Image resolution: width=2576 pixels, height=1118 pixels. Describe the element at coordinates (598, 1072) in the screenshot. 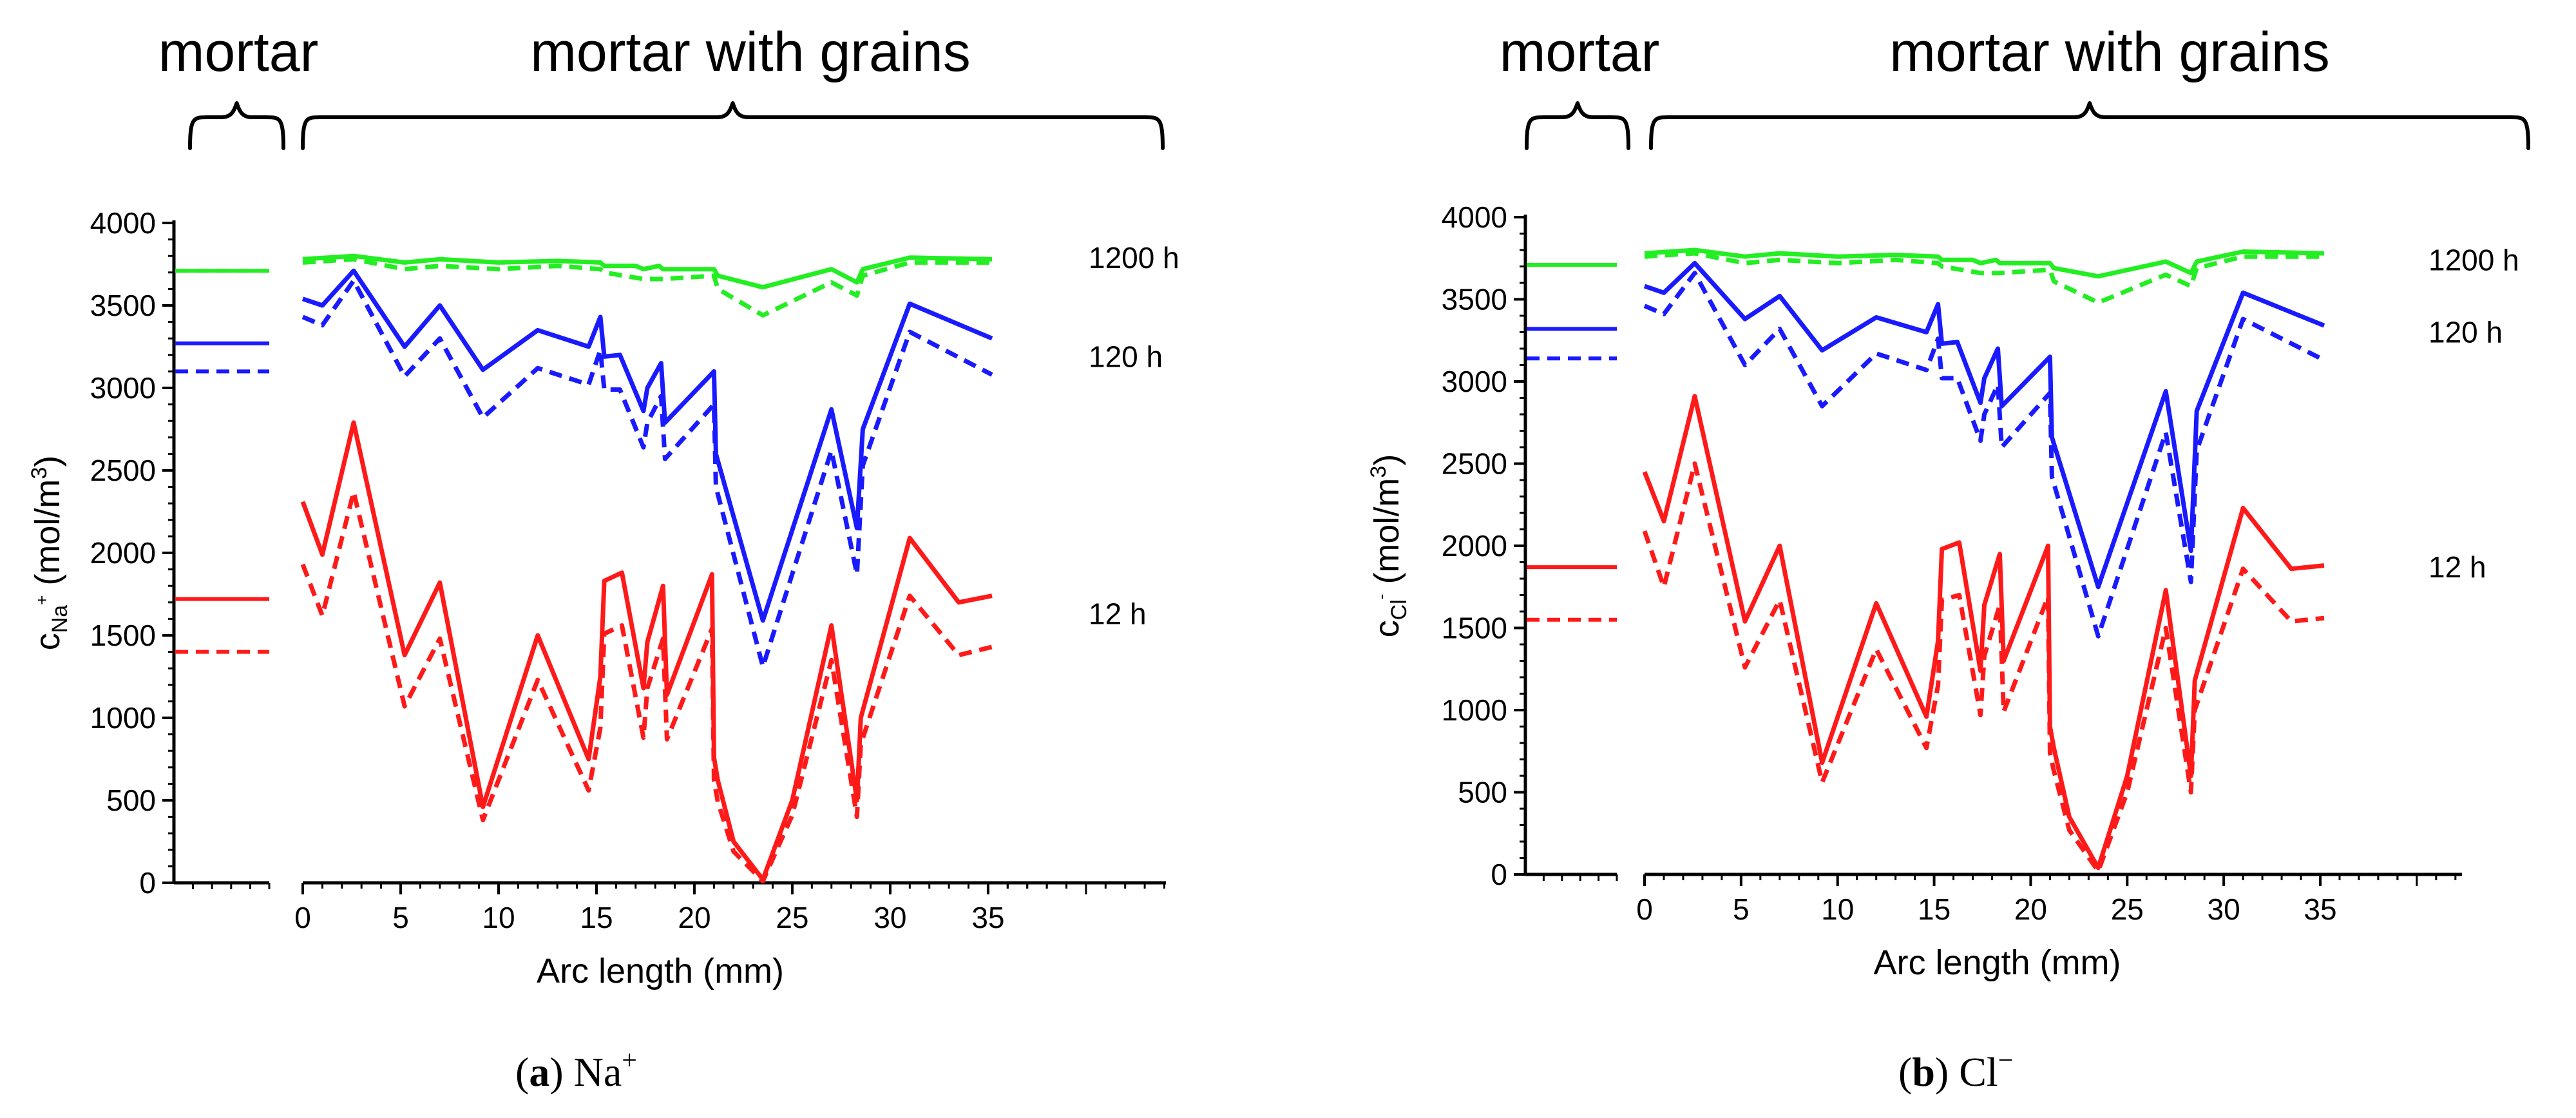

I see `caption-ion: Na` at that location.